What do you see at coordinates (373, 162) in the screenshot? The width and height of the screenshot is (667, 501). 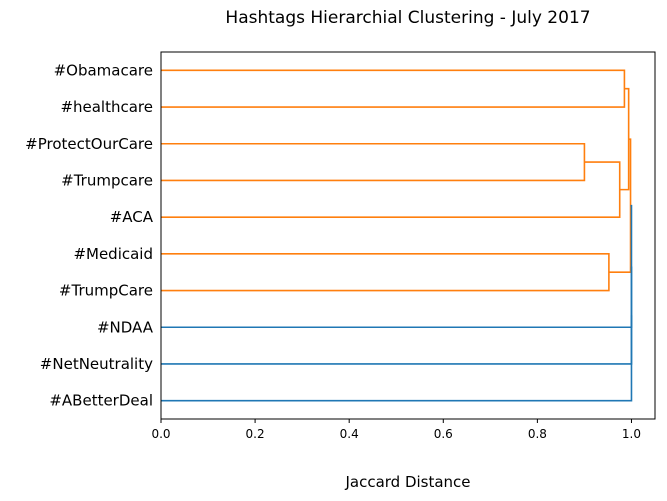 I see `dendrogram-link-n1` at bounding box center [373, 162].